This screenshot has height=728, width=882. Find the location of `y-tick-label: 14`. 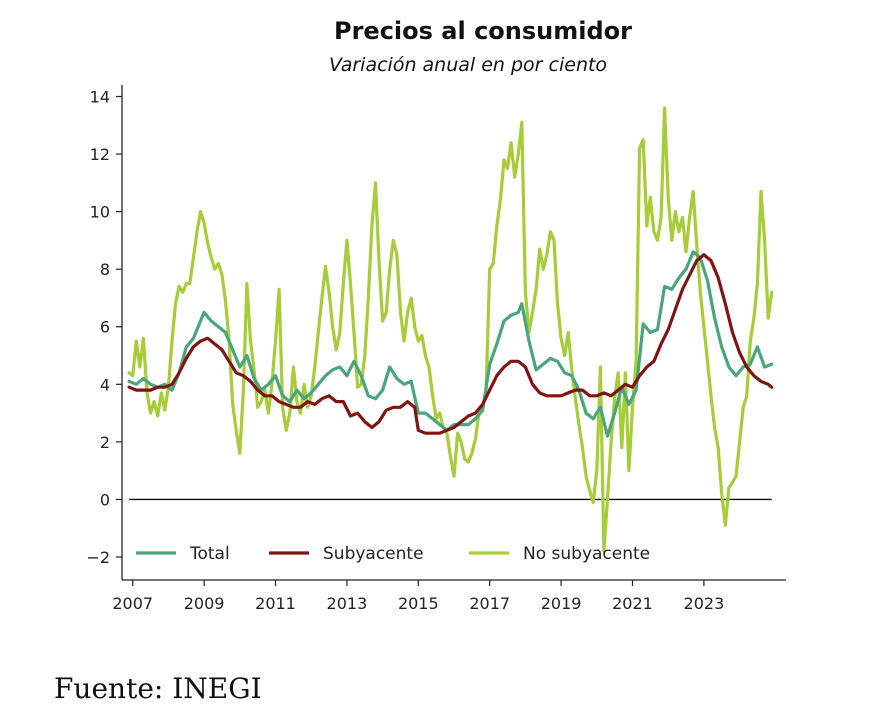

y-tick-label: 14 is located at coordinates (100, 97).